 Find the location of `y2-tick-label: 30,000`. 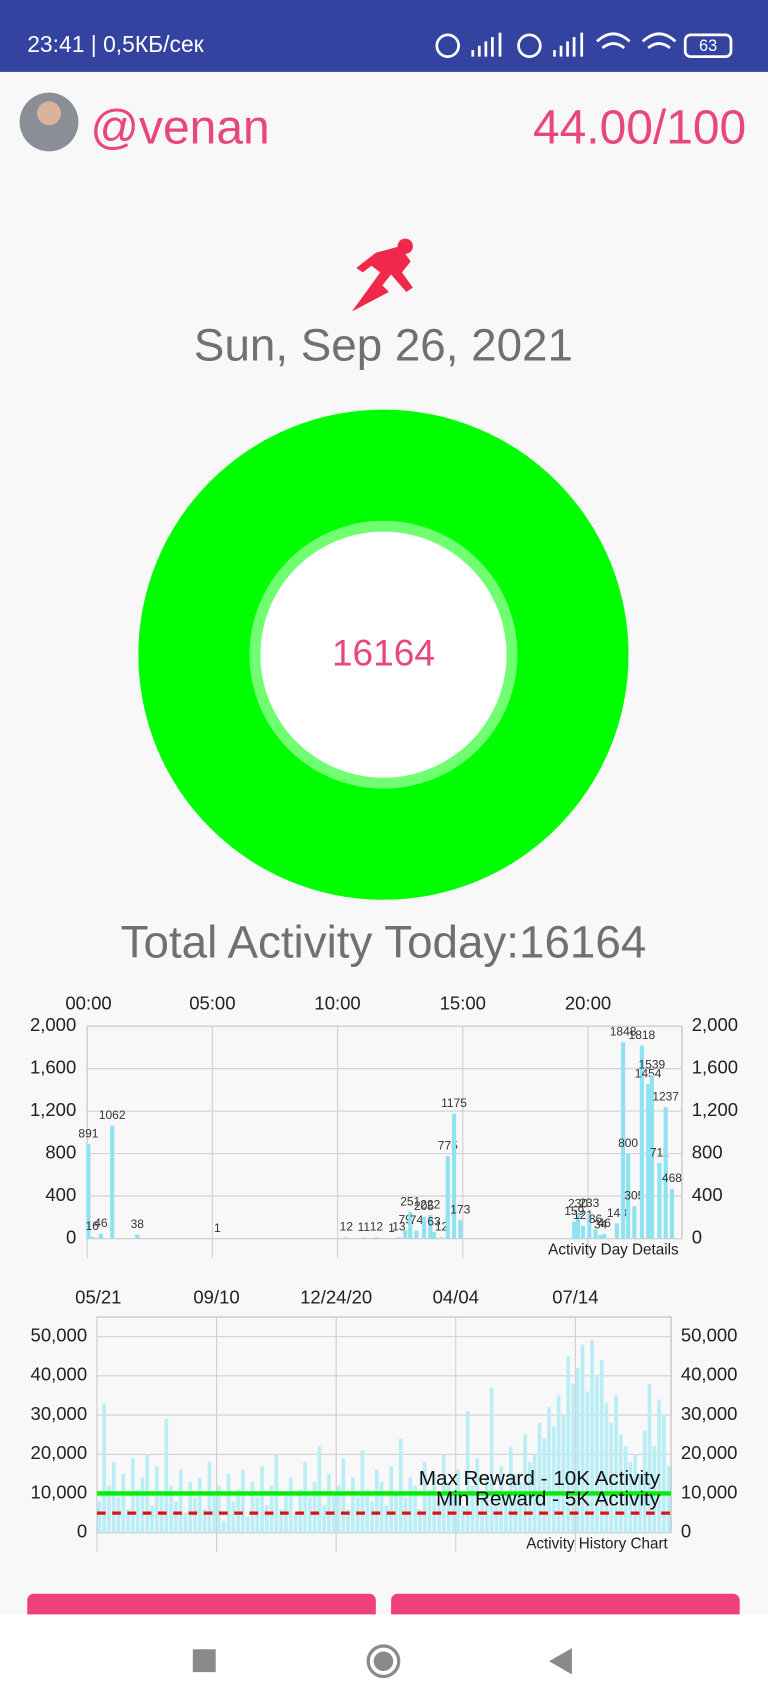

y2-tick-label: 30,000 is located at coordinates (709, 1413).